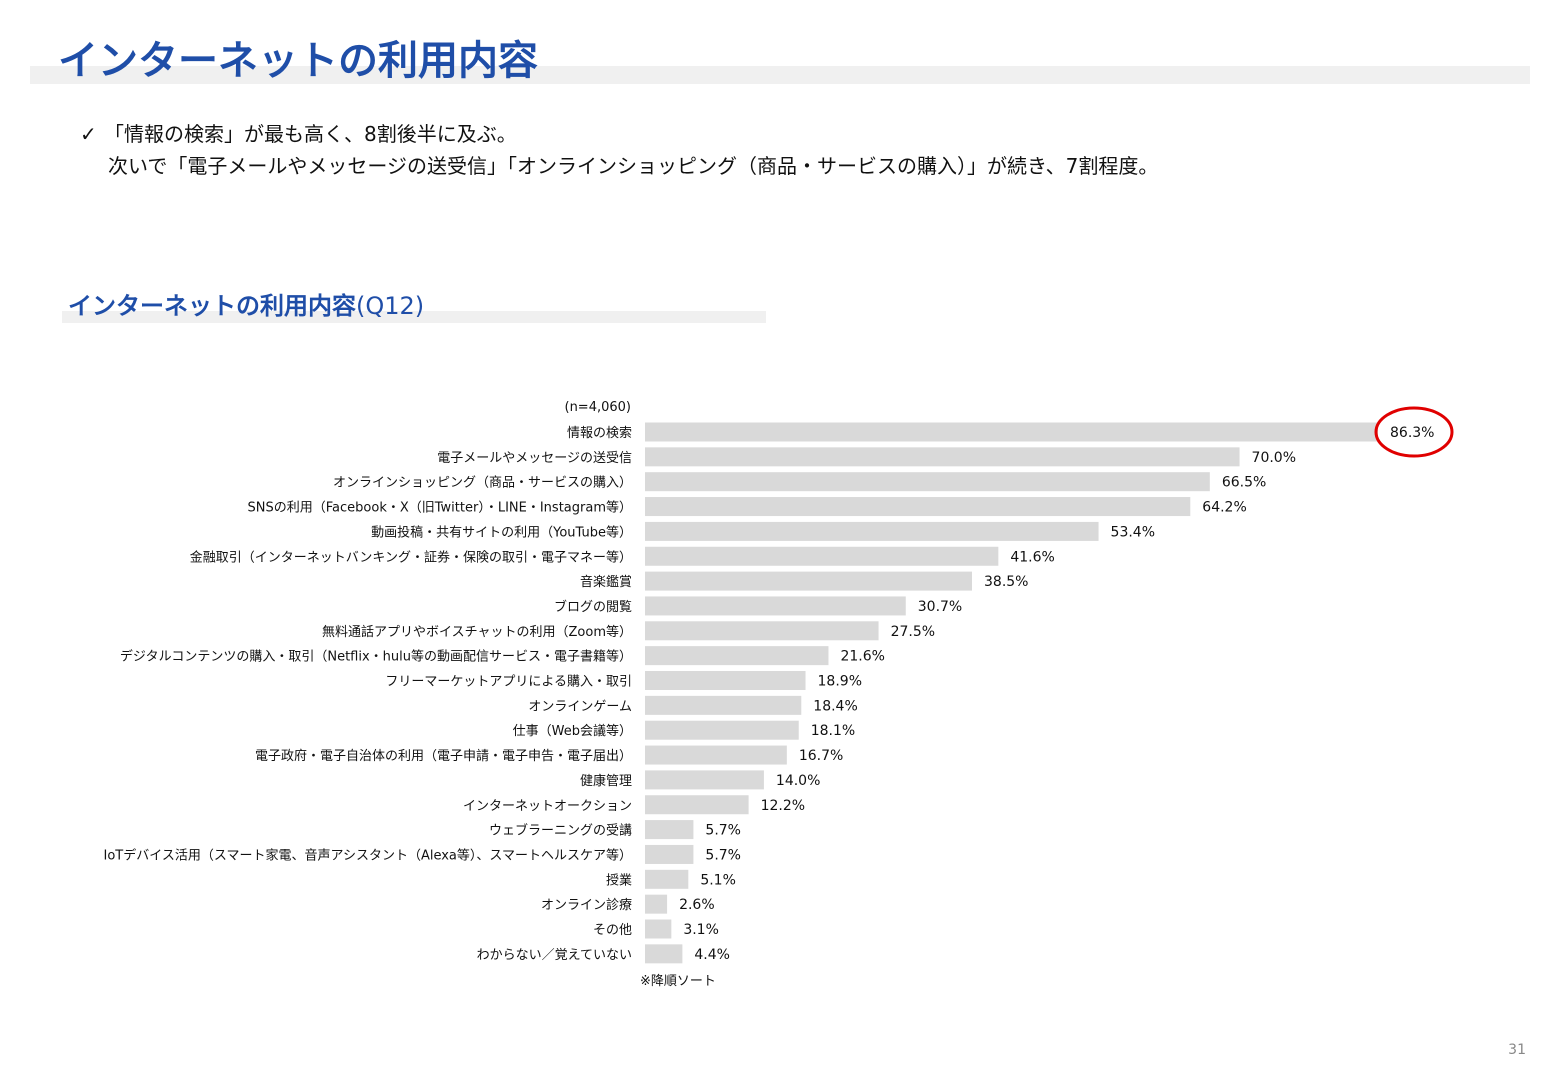  I want to click on value-label: 53.4%, so click(1133, 532).